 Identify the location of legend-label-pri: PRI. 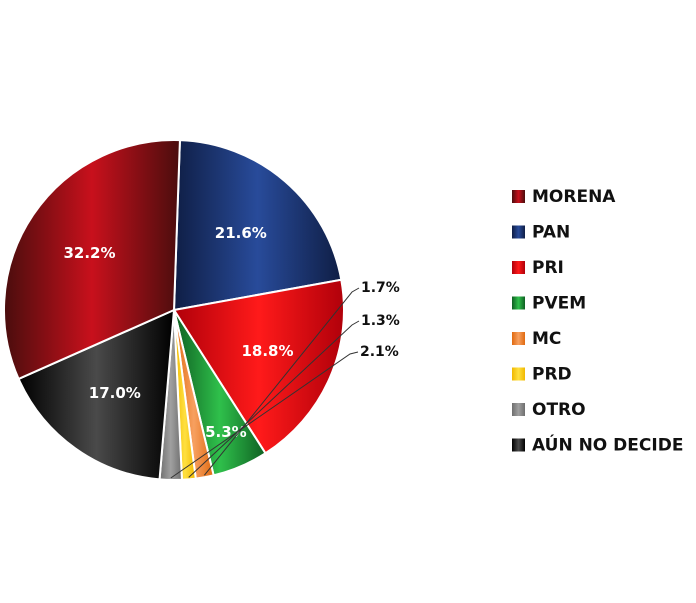
(548, 268).